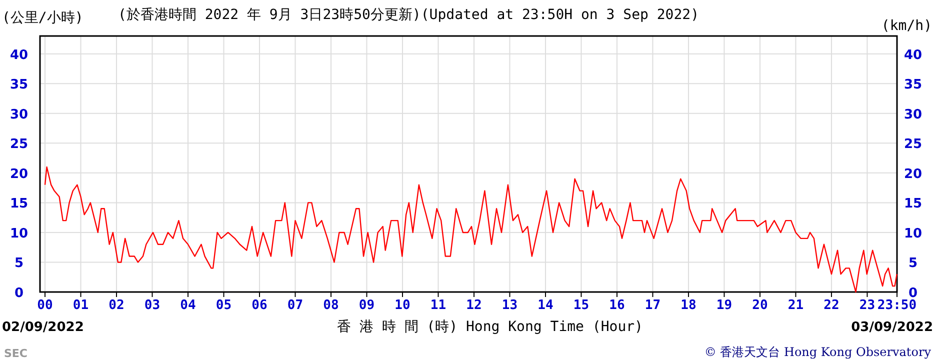 Image resolution: width=935 pixels, height=361 pixels. What do you see at coordinates (43, 18) in the screenshot?
I see `y-axis-title: (公里/小時)` at bounding box center [43, 18].